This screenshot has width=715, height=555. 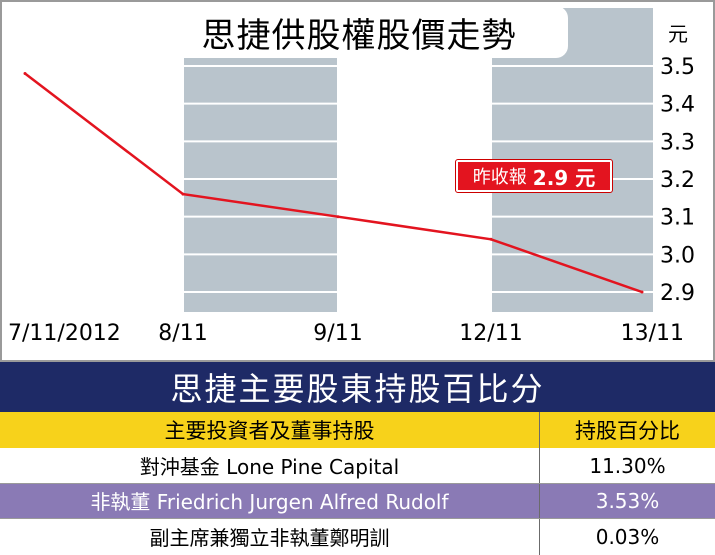 What do you see at coordinates (564, 177) in the screenshot?
I see `callout-value: 2.9 元` at bounding box center [564, 177].